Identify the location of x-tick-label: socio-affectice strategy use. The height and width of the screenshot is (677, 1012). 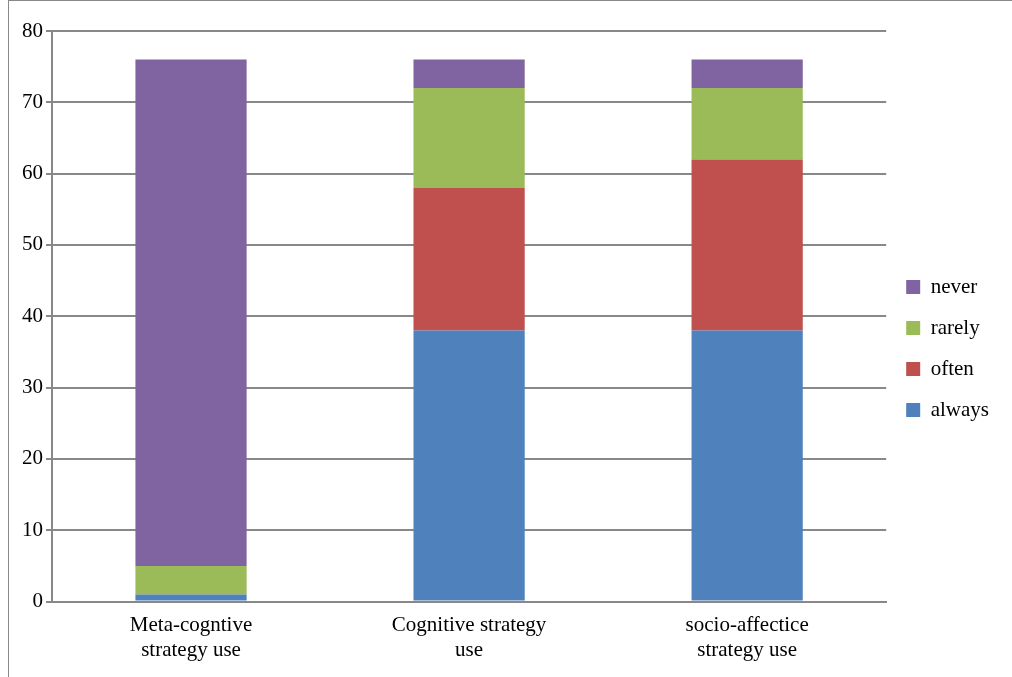
(747, 636).